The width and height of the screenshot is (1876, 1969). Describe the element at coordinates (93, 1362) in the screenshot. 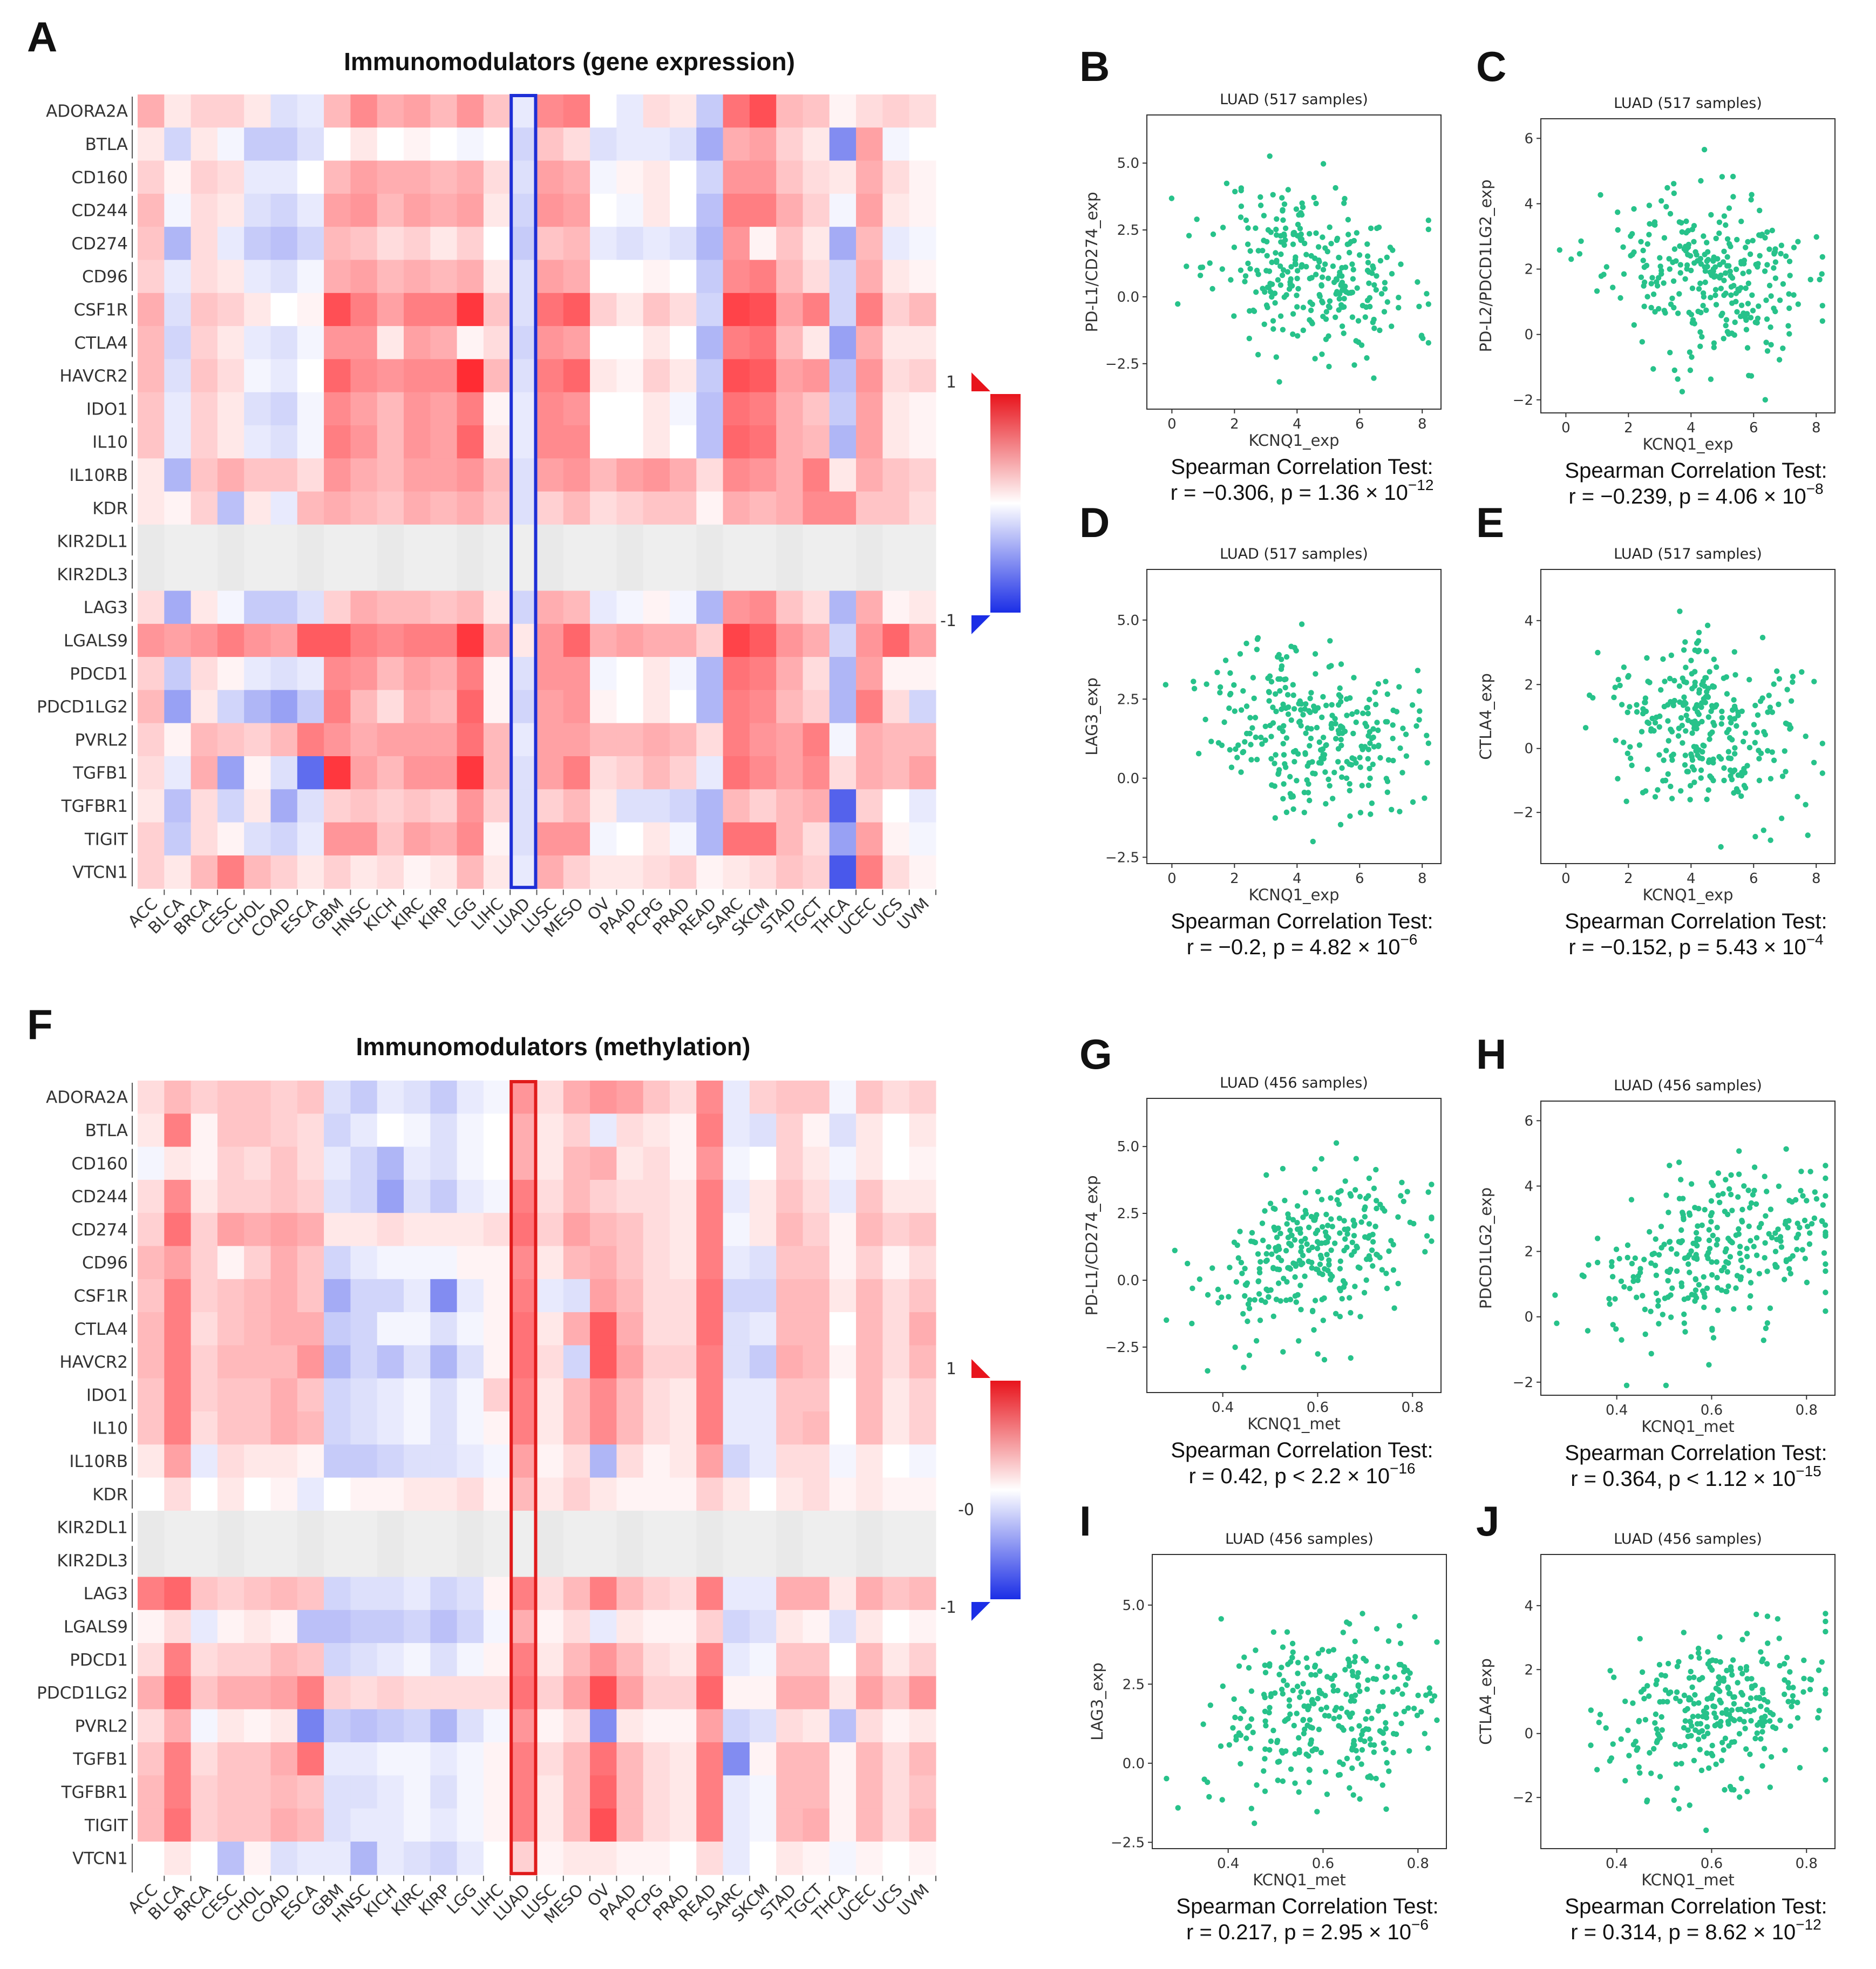

I see `heatmap-f-row-label: HAVCR2` at that location.